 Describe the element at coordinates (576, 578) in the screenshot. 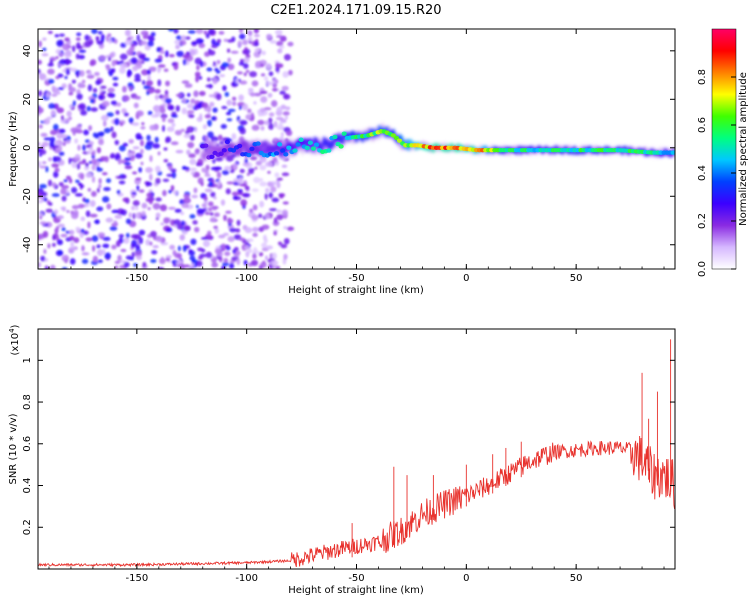

I see `x-tick-label: 50` at that location.